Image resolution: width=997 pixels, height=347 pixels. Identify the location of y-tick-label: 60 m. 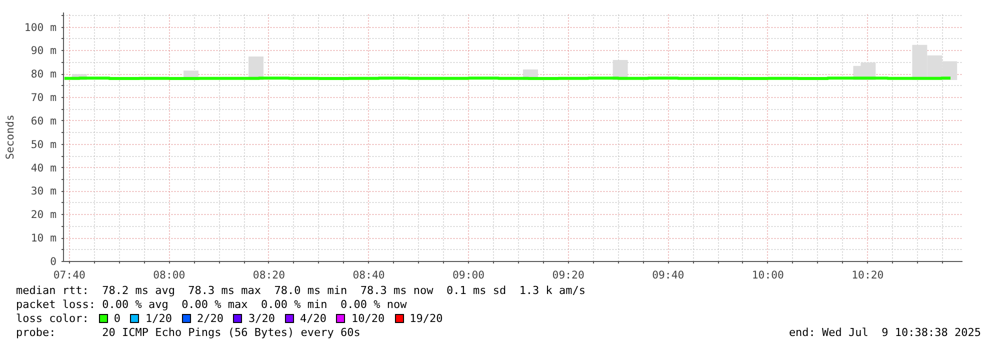
(43, 121).